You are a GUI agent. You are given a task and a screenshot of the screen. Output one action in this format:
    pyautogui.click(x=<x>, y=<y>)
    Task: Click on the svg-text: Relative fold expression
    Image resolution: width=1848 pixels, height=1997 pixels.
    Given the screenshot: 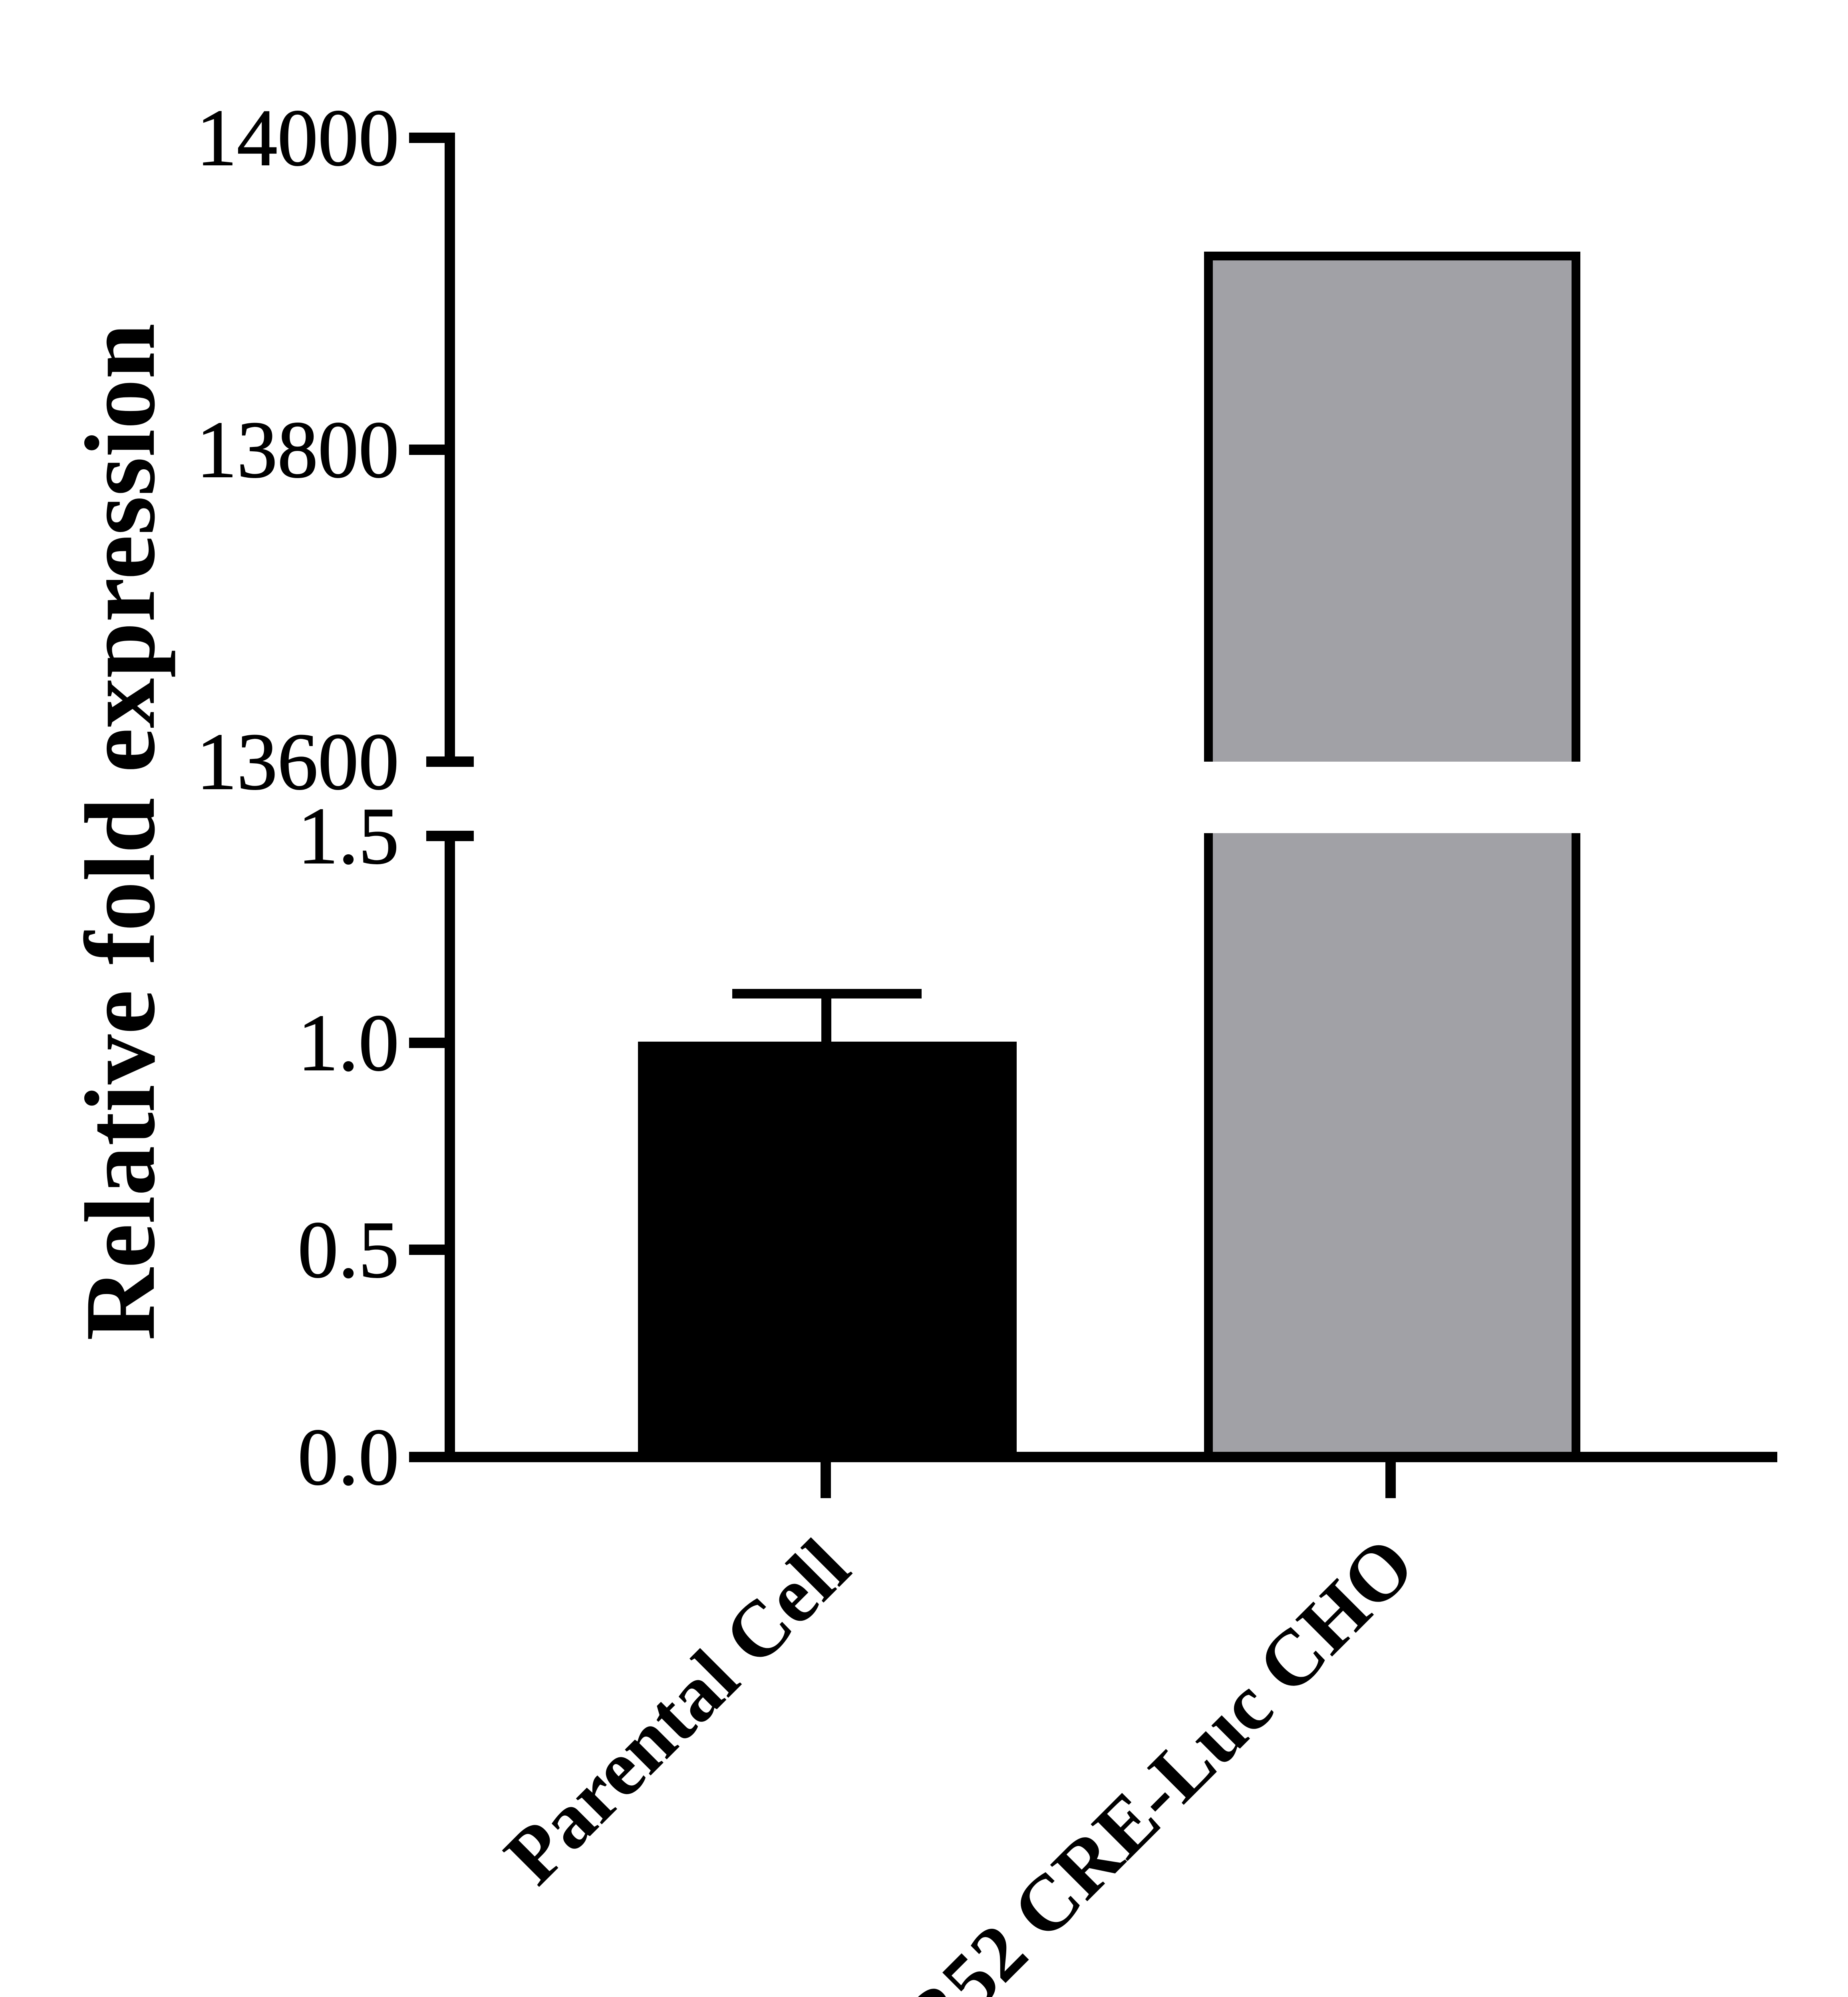 What is the action you would take?
    pyautogui.click(x=121, y=831)
    